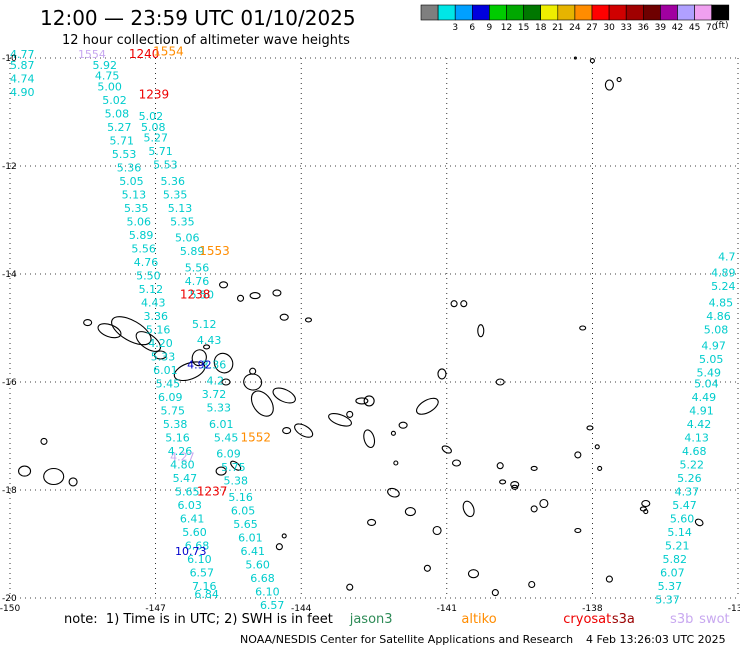 This screenshot has width=740, height=650. I want to click on swh-value: 5.65, so click(245, 524).